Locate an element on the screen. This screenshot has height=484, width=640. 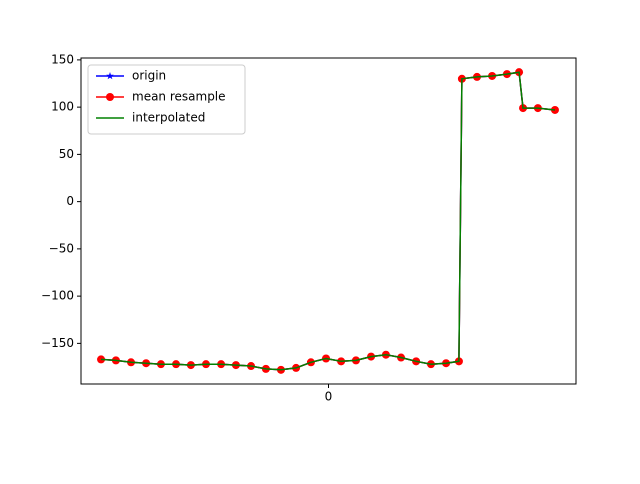
legend-label: interpolated is located at coordinates (168, 118).